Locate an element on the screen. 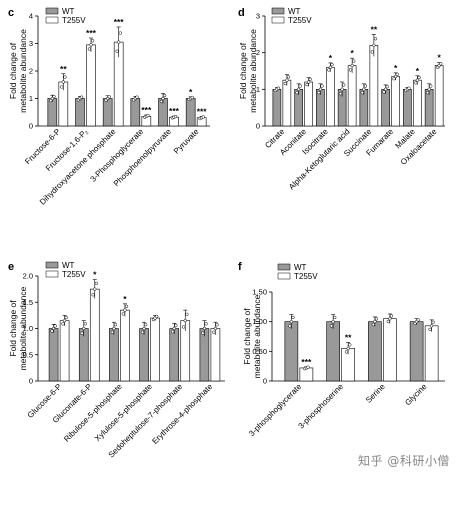 The image size is (475, 508). legend-swatch-wt is located at coordinates (52, 11).